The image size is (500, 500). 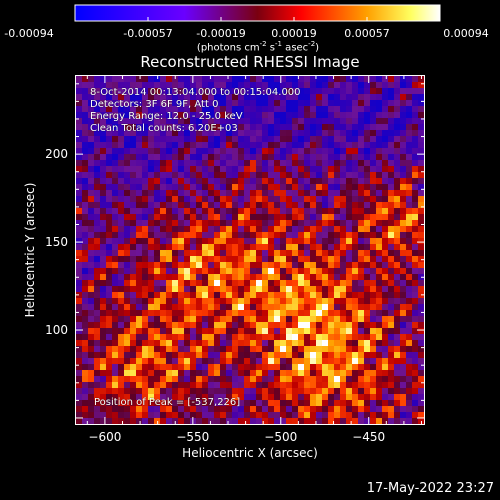 I want to click on y-tick-label: 100, so click(x=56, y=330).